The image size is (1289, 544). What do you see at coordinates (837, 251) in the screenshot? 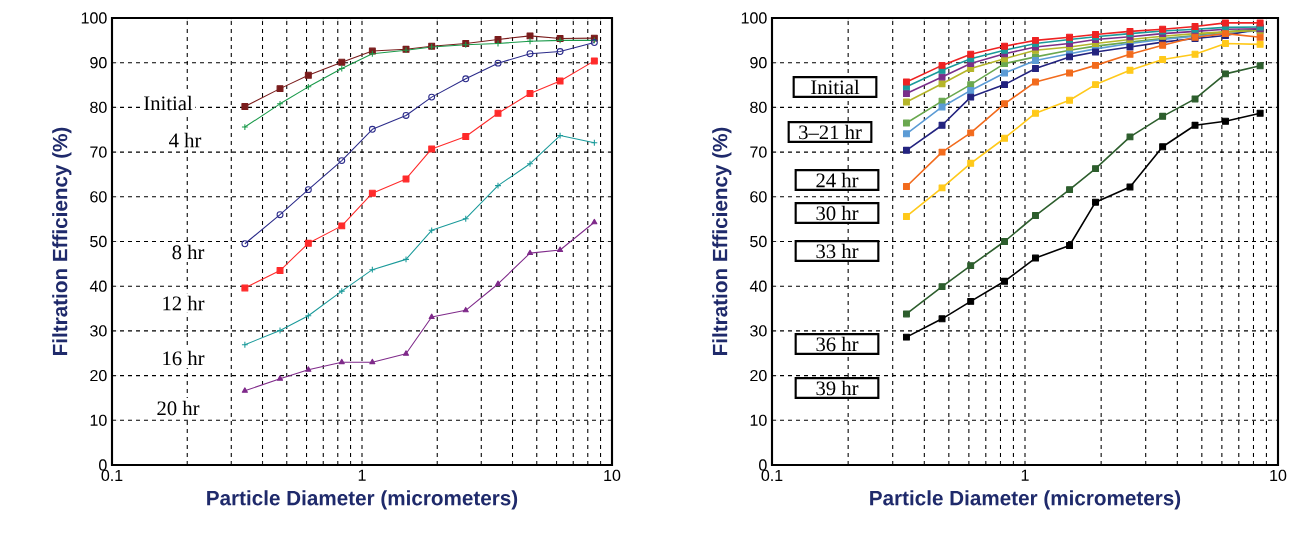
I see `annotation: 33 hr` at bounding box center [837, 251].